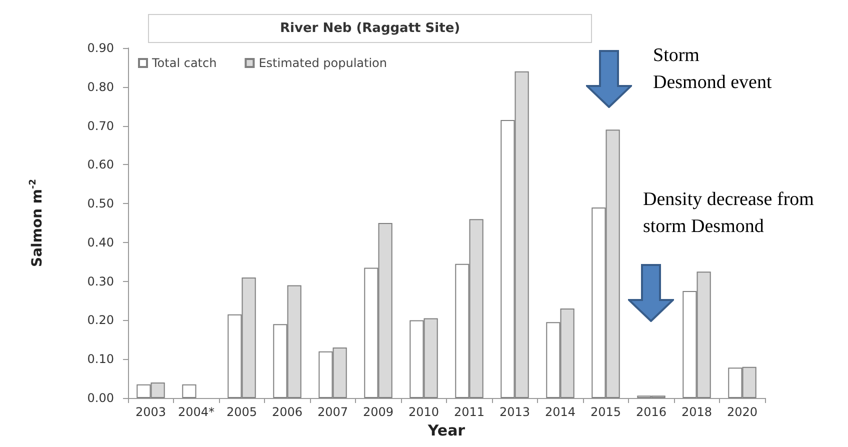 The image size is (848, 447). What do you see at coordinates (742, 412) in the screenshot?
I see `x-tick-label: 2020` at bounding box center [742, 412].